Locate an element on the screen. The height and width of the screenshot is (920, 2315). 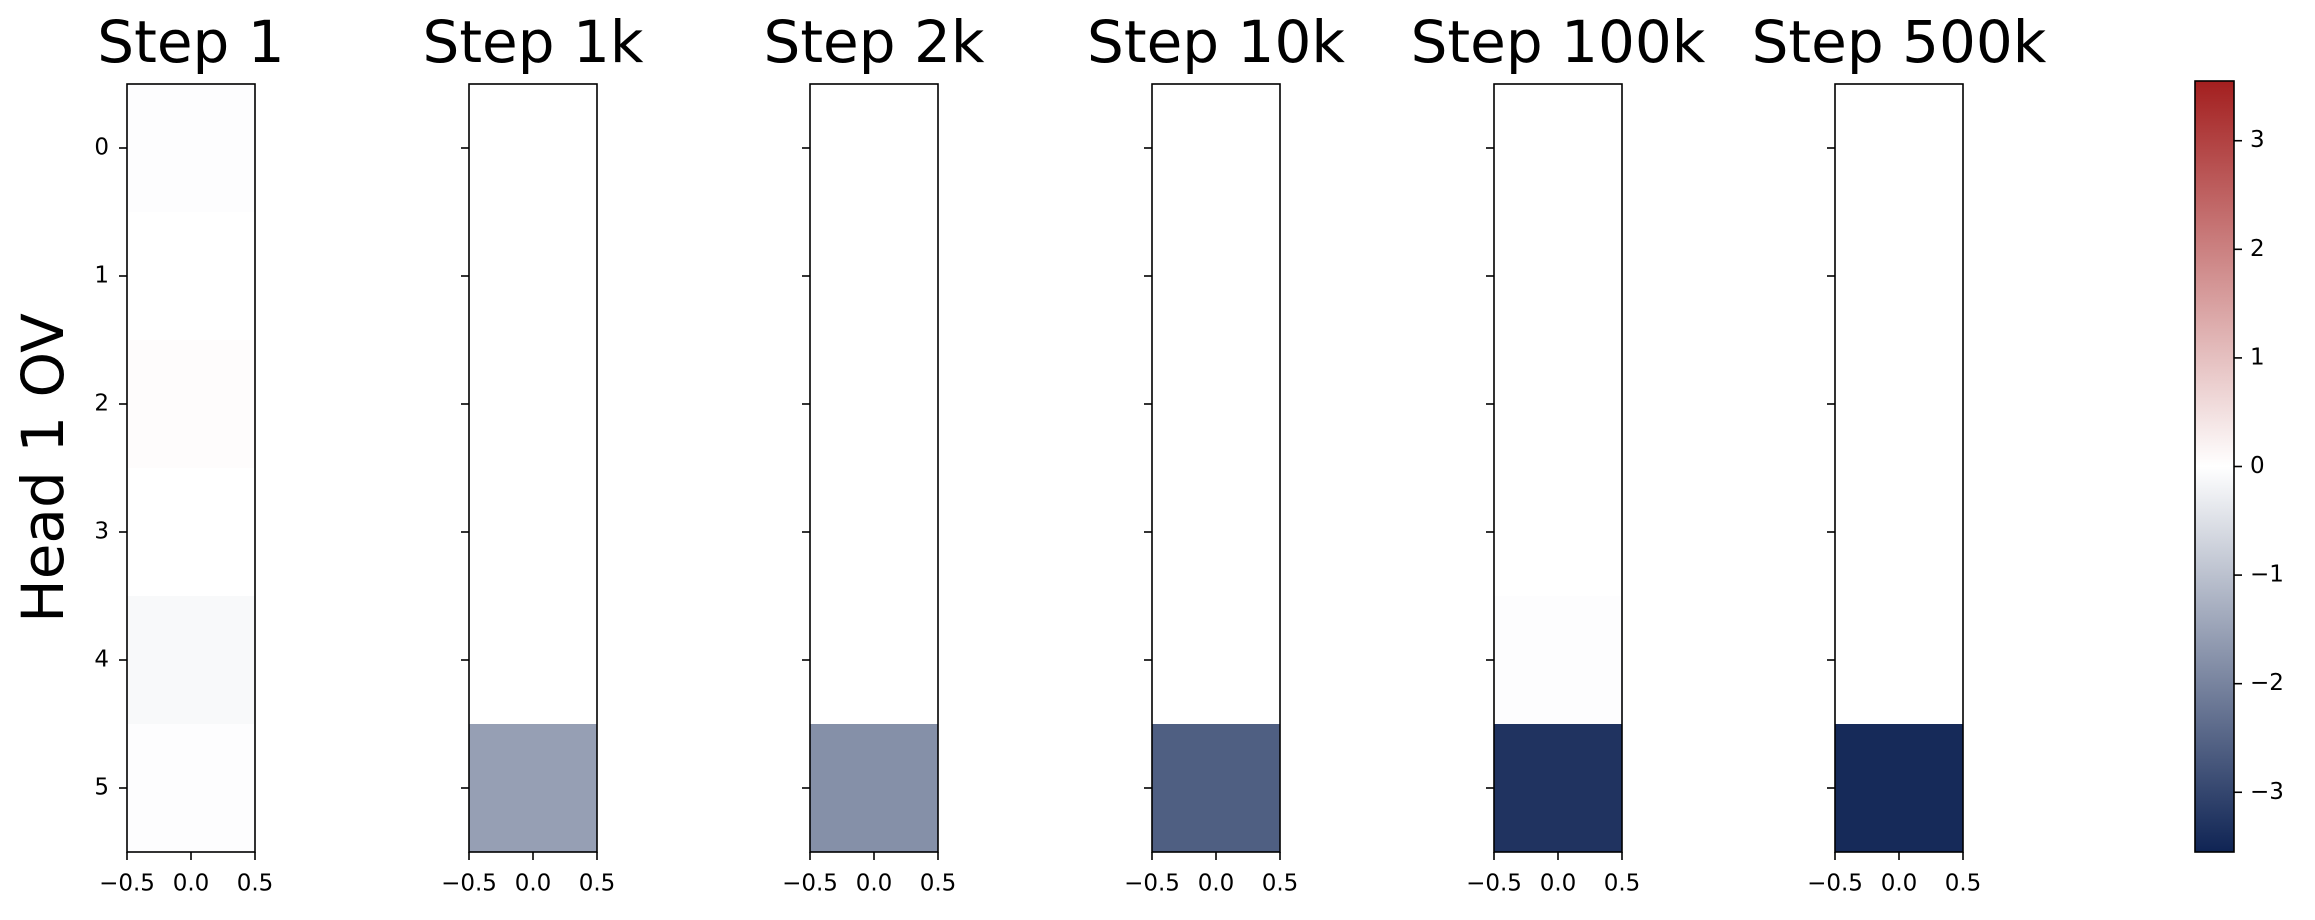
colorbar-tick-label: 3 is located at coordinates (2257, 140).